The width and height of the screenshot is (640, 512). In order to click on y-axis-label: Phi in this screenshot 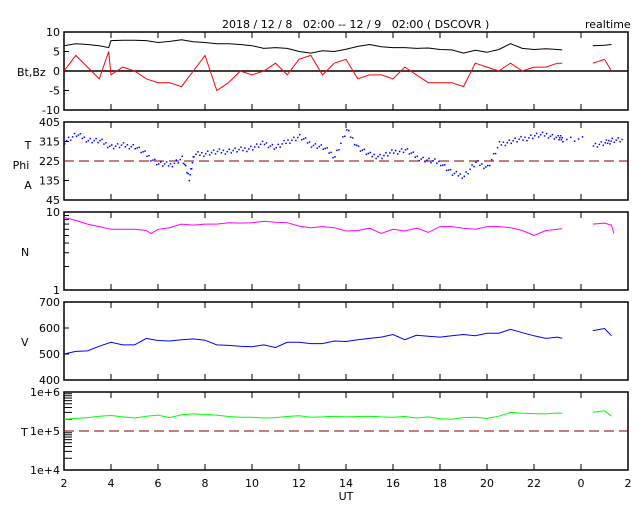, I will do `click(21, 165)`.